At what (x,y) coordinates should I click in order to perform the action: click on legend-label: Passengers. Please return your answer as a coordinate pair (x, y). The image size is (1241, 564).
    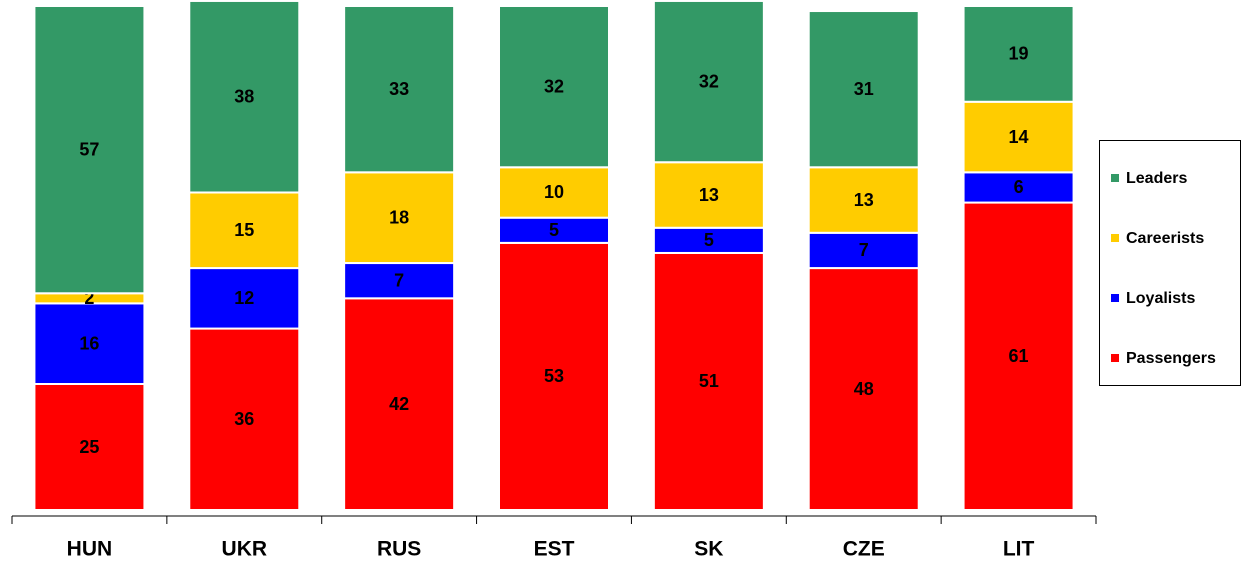
    Looking at the image, I should click on (1171, 358).